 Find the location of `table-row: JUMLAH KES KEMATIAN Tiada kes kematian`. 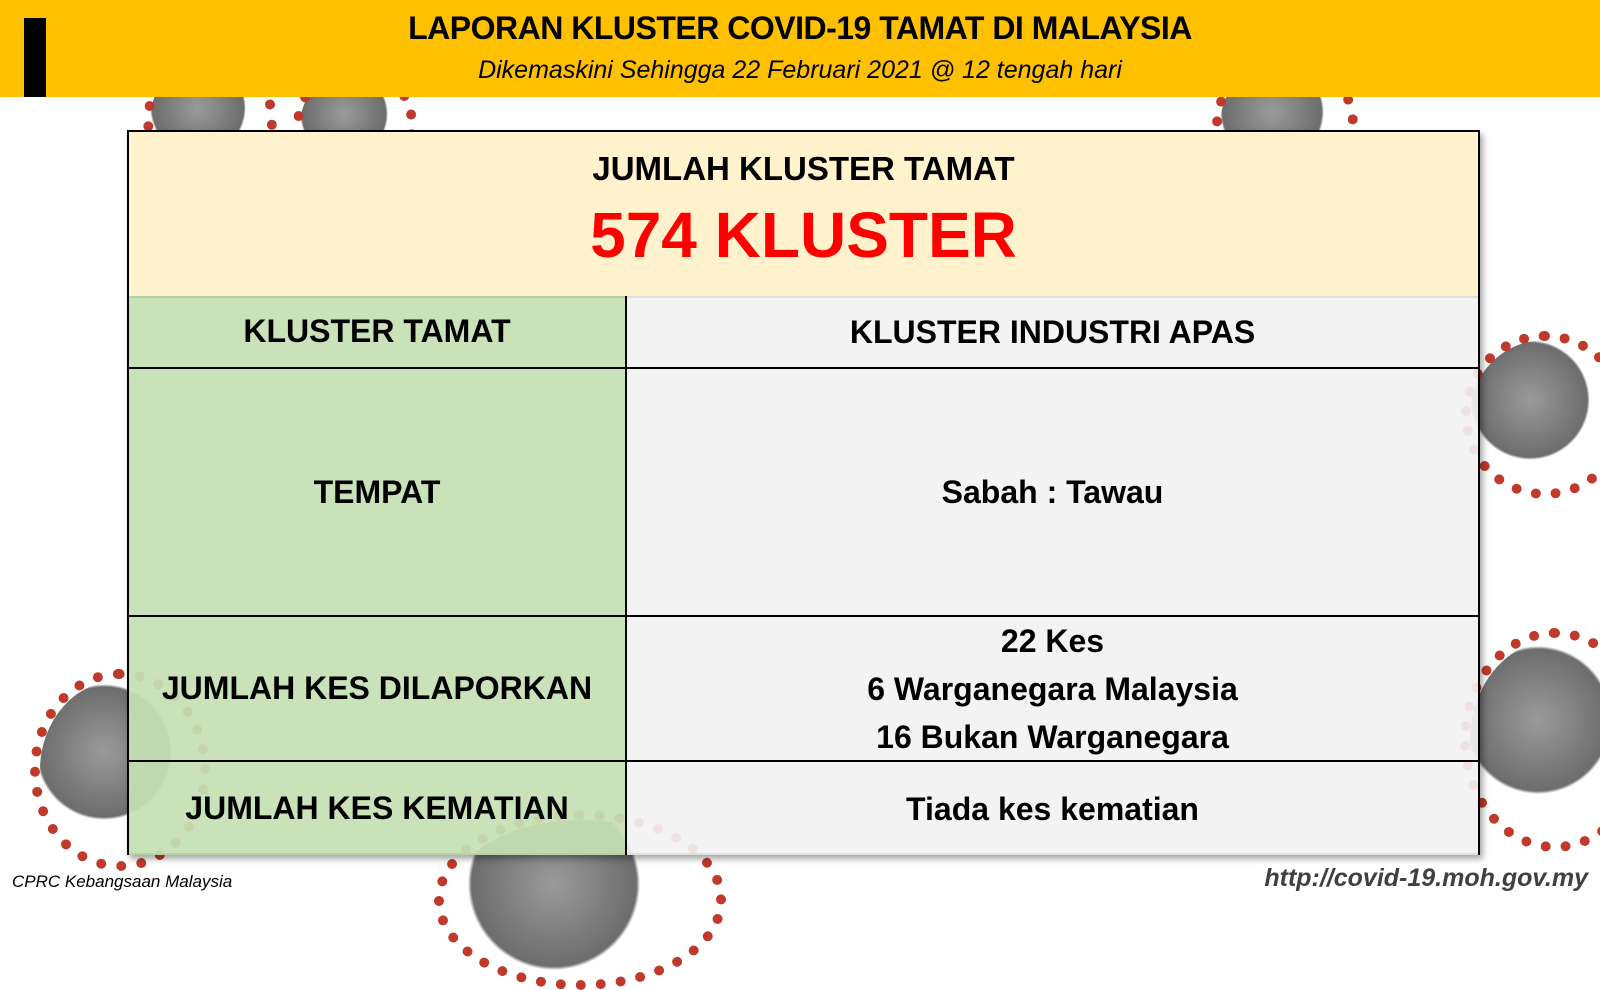

table-row: JUMLAH KES KEMATIAN Tiada kes kematian is located at coordinates (803, 808).